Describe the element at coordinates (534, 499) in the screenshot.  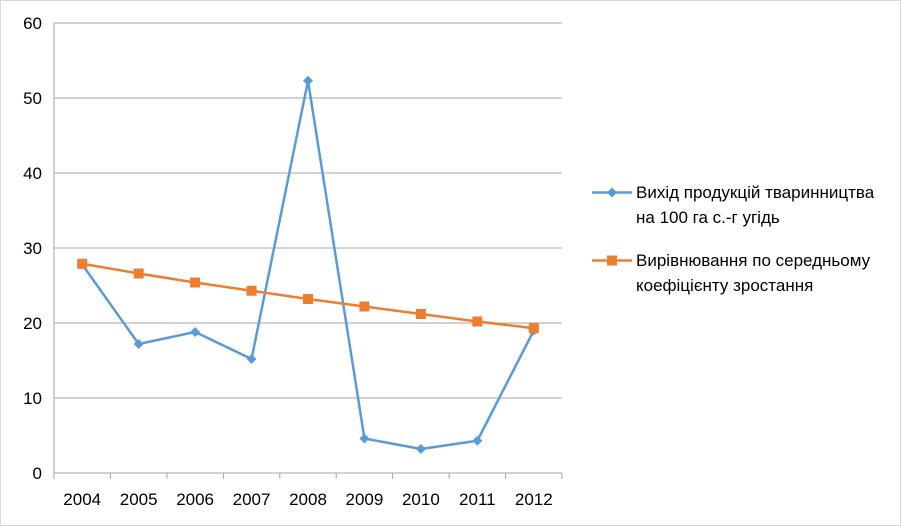
I see `x-tick-label: 2012` at that location.